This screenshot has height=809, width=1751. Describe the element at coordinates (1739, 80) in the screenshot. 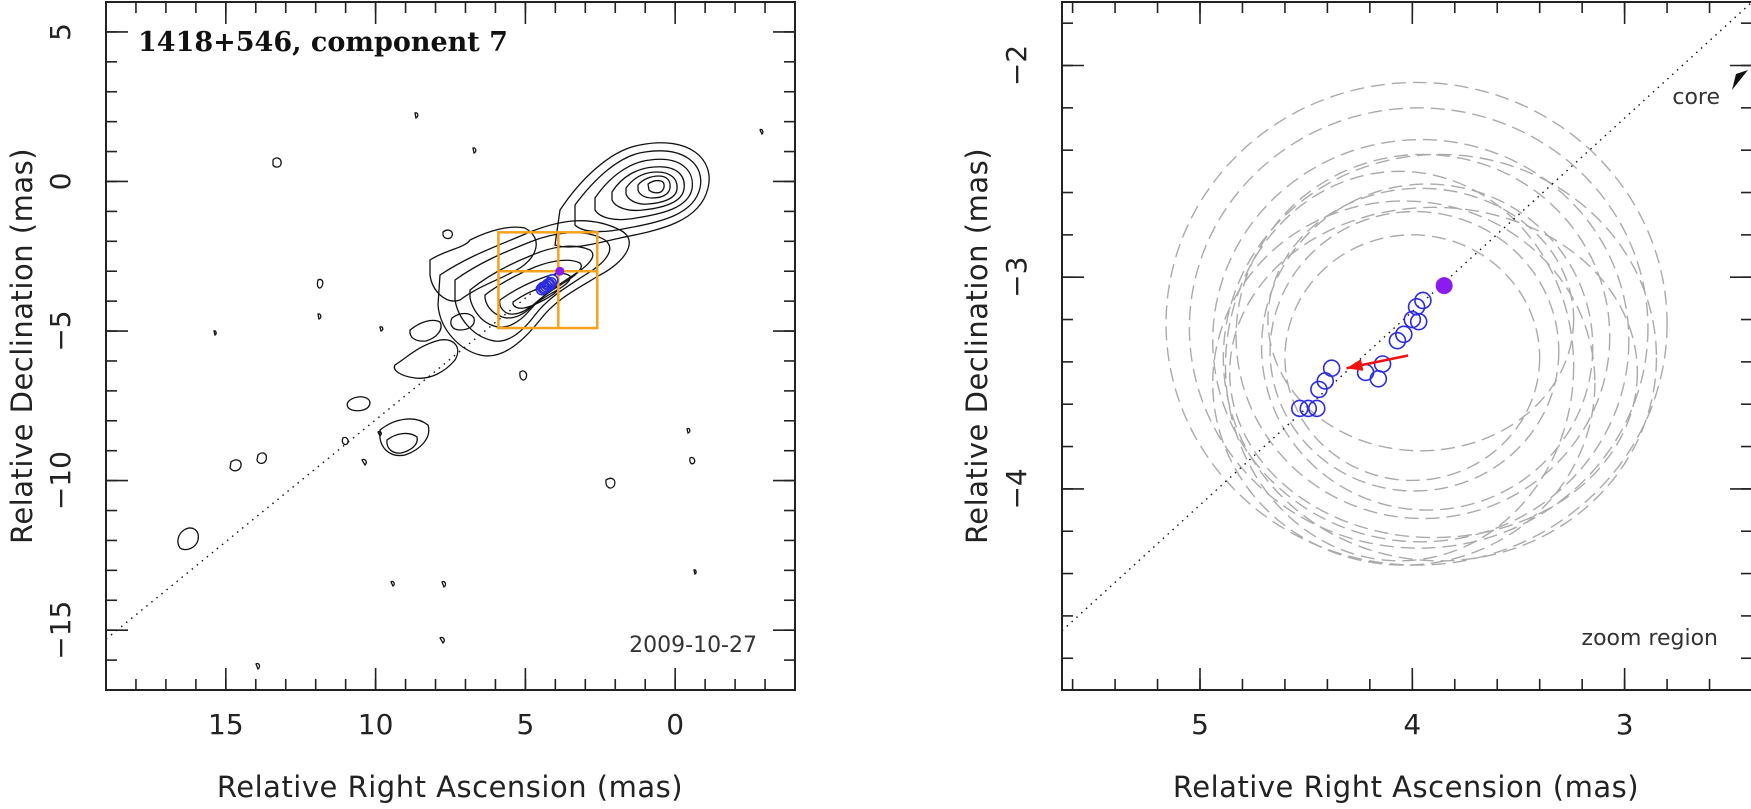

I see `core-direction-arrowhead` at that location.